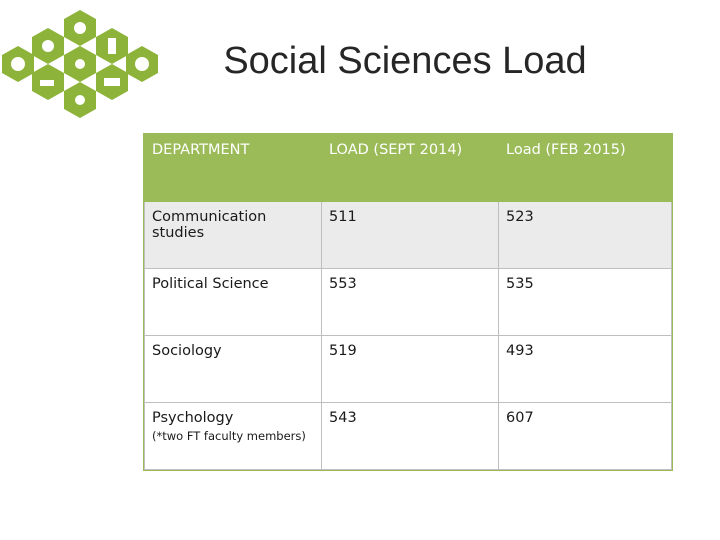 Image resolution: width=720 pixels, height=540 pixels. I want to click on department-note: (*two FT faculty members), so click(229, 436).